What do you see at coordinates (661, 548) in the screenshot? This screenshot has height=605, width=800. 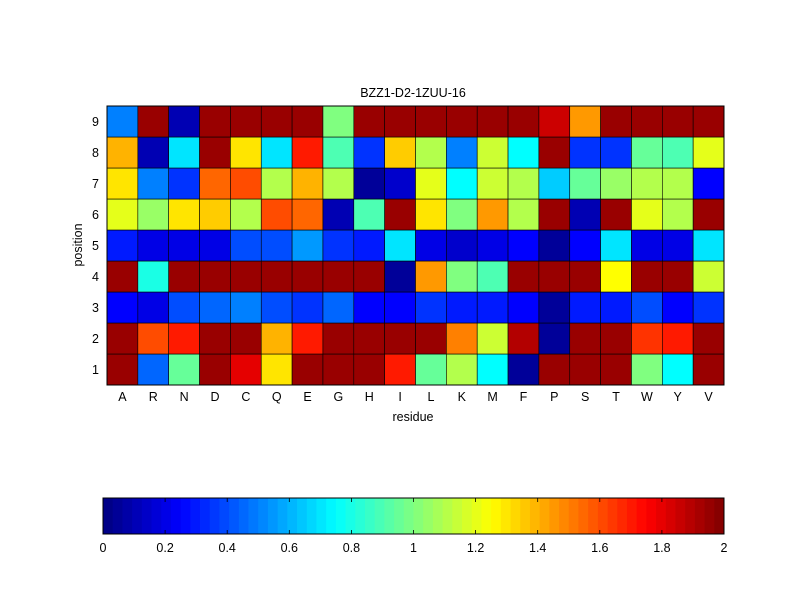 I see `colorbar-tick-label: 1.8` at bounding box center [661, 548].